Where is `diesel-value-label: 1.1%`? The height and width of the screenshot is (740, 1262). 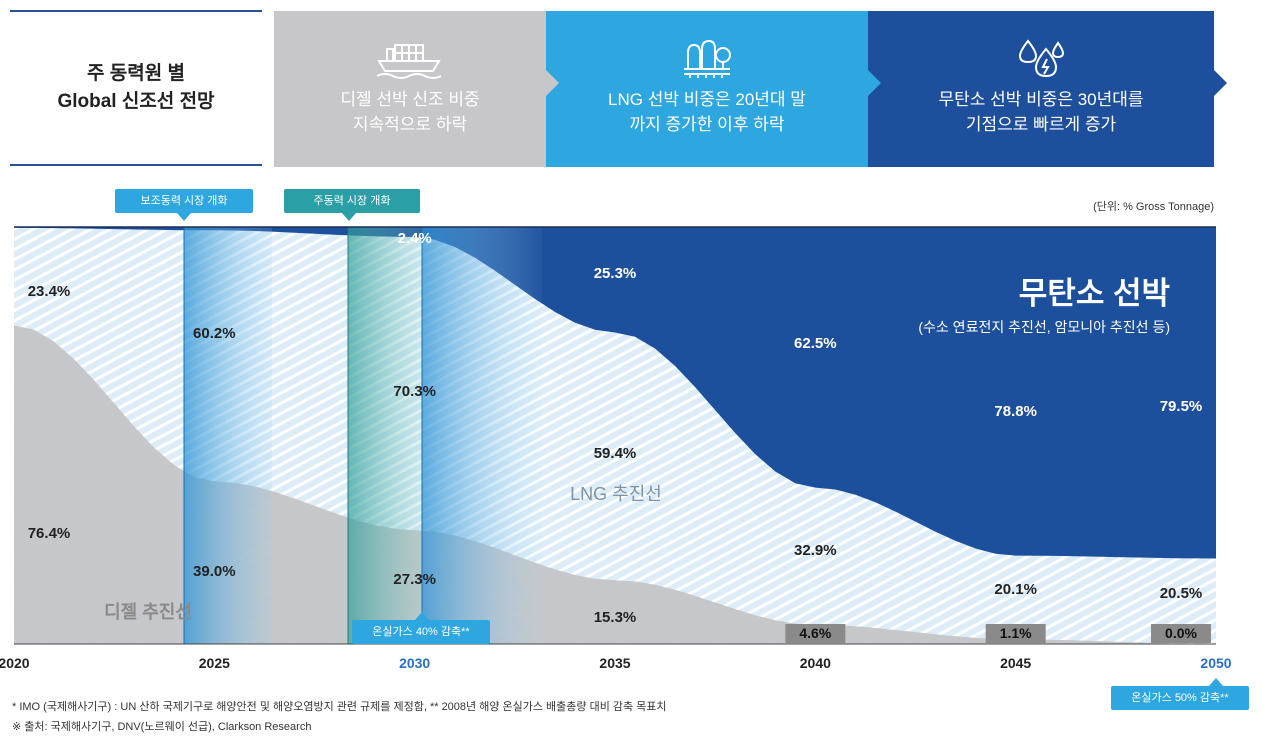 diesel-value-label: 1.1% is located at coordinates (1016, 633).